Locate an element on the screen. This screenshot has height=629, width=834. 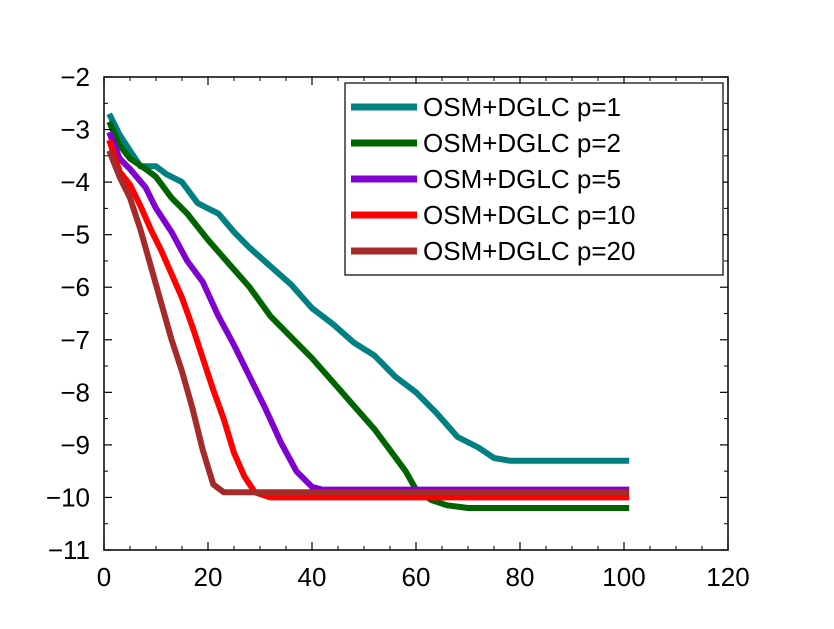
y-tick-label: −3 is located at coordinates (75, 130).